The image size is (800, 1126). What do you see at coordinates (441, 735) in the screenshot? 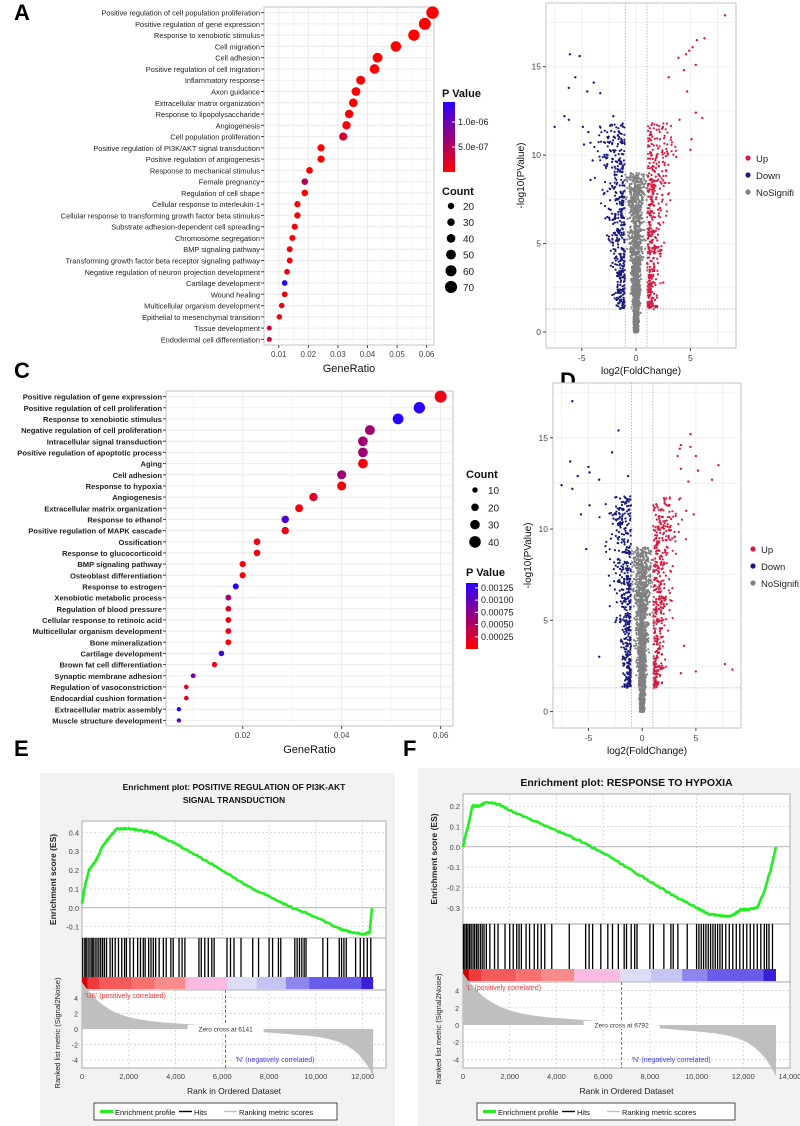
I see `x-tick-label: 0.06` at bounding box center [441, 735].